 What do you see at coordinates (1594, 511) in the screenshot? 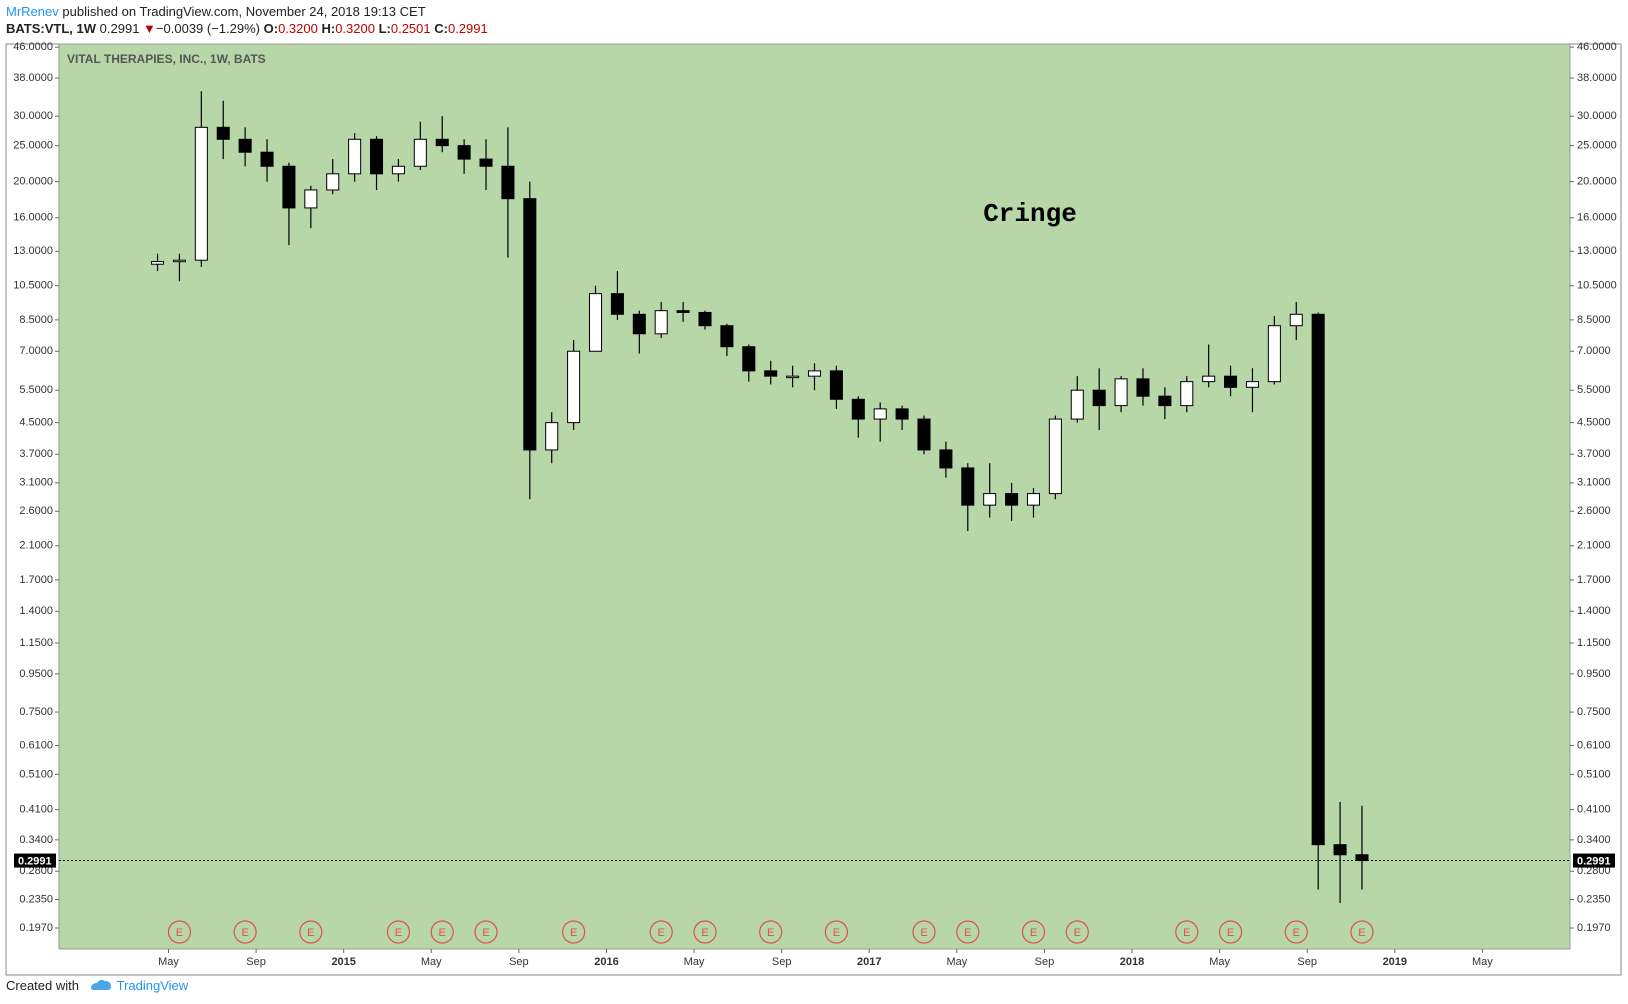
I see `y-tick-label: 2.6000` at bounding box center [1594, 511].